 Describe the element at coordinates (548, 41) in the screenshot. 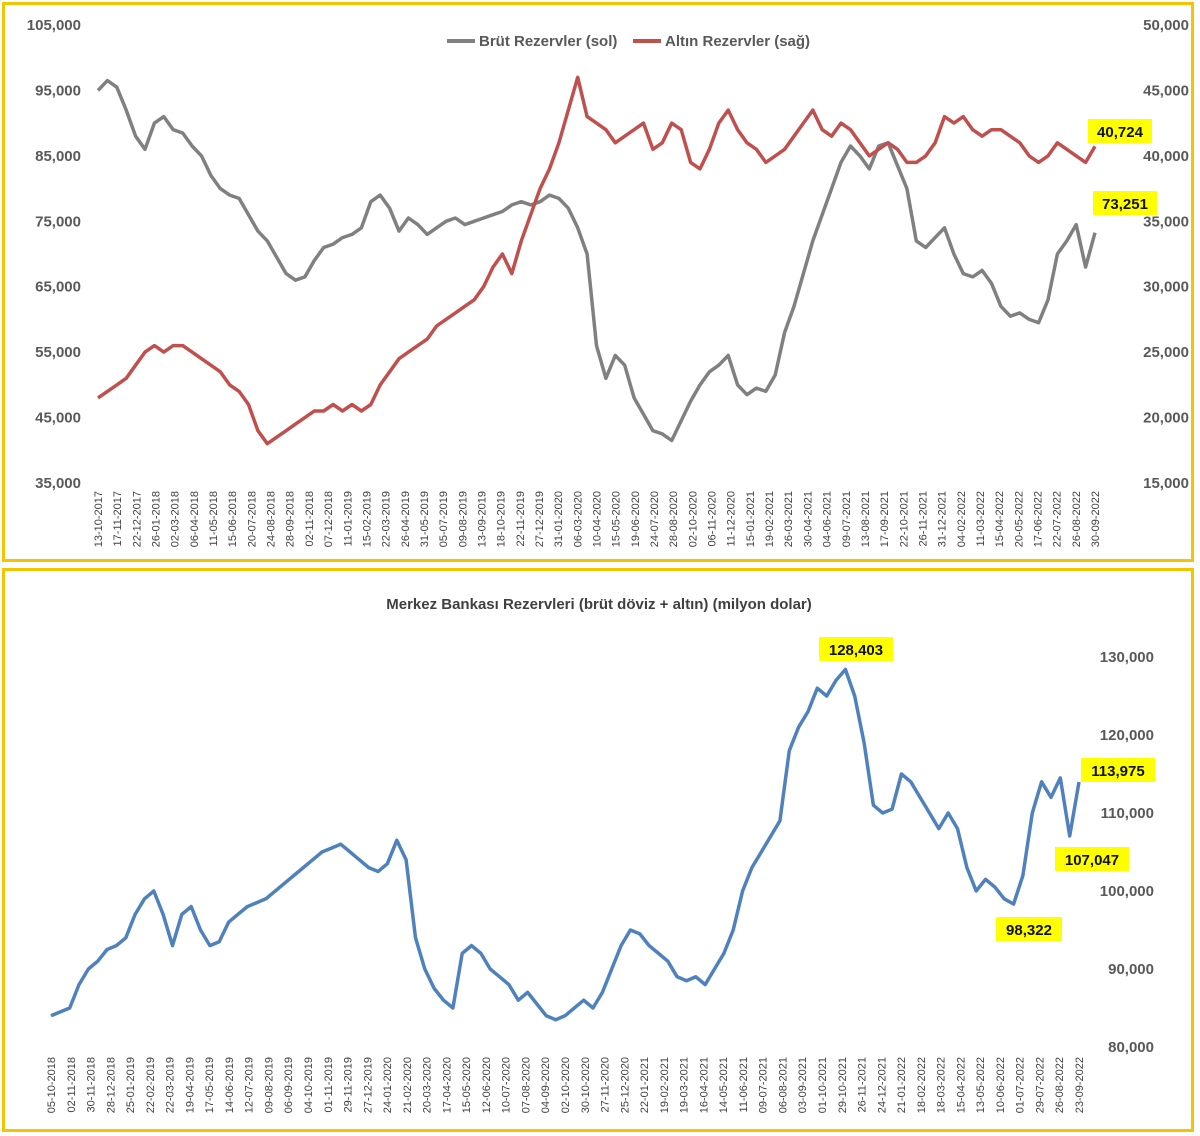

I see `legend-label-gross: Brüt Rezervler (sol)` at that location.